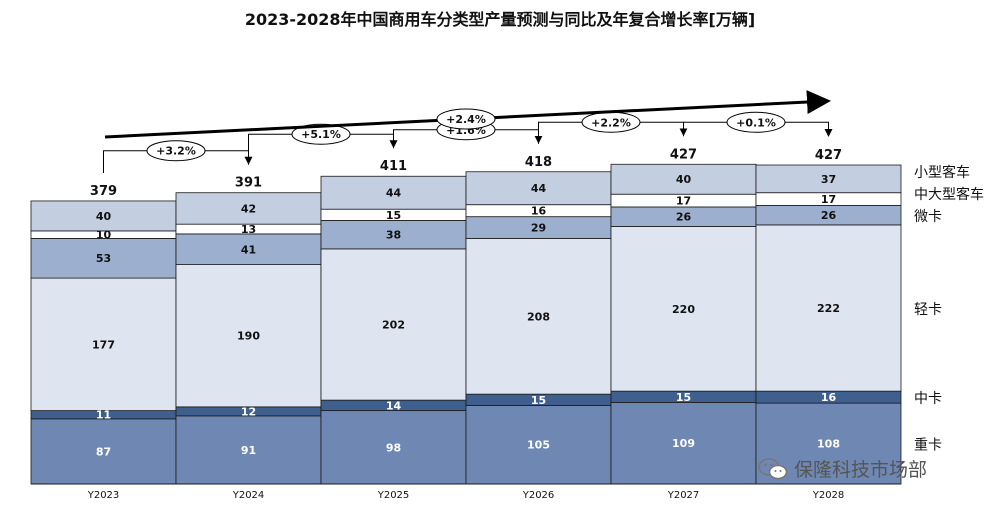  I want to click on legend-item-0: 重卡, so click(928, 446).